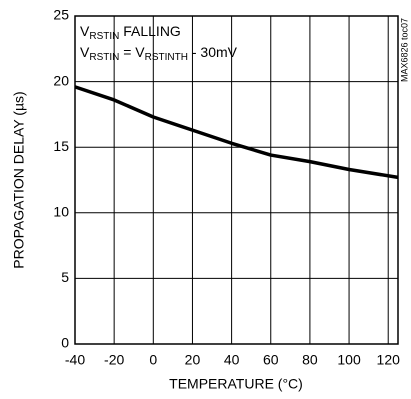 This screenshot has width=411, height=399. I want to click on y-tick-label: 15, so click(61, 146).